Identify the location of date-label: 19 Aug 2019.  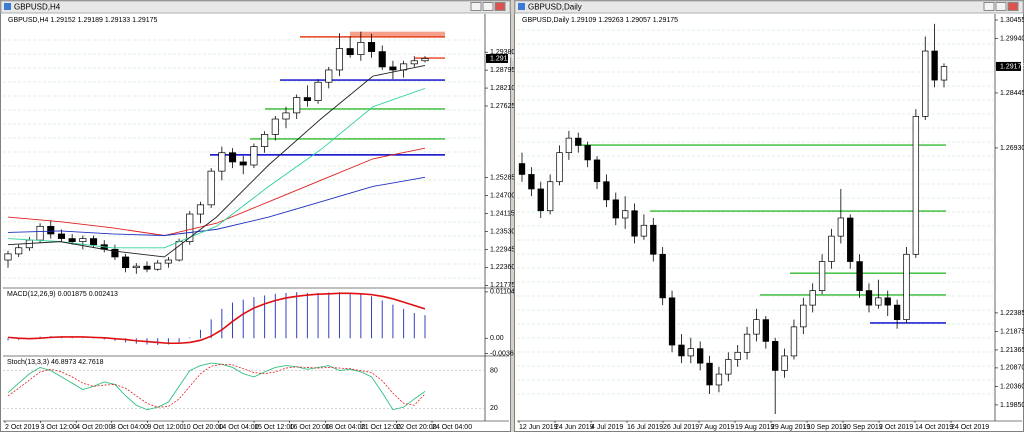
(754, 427).